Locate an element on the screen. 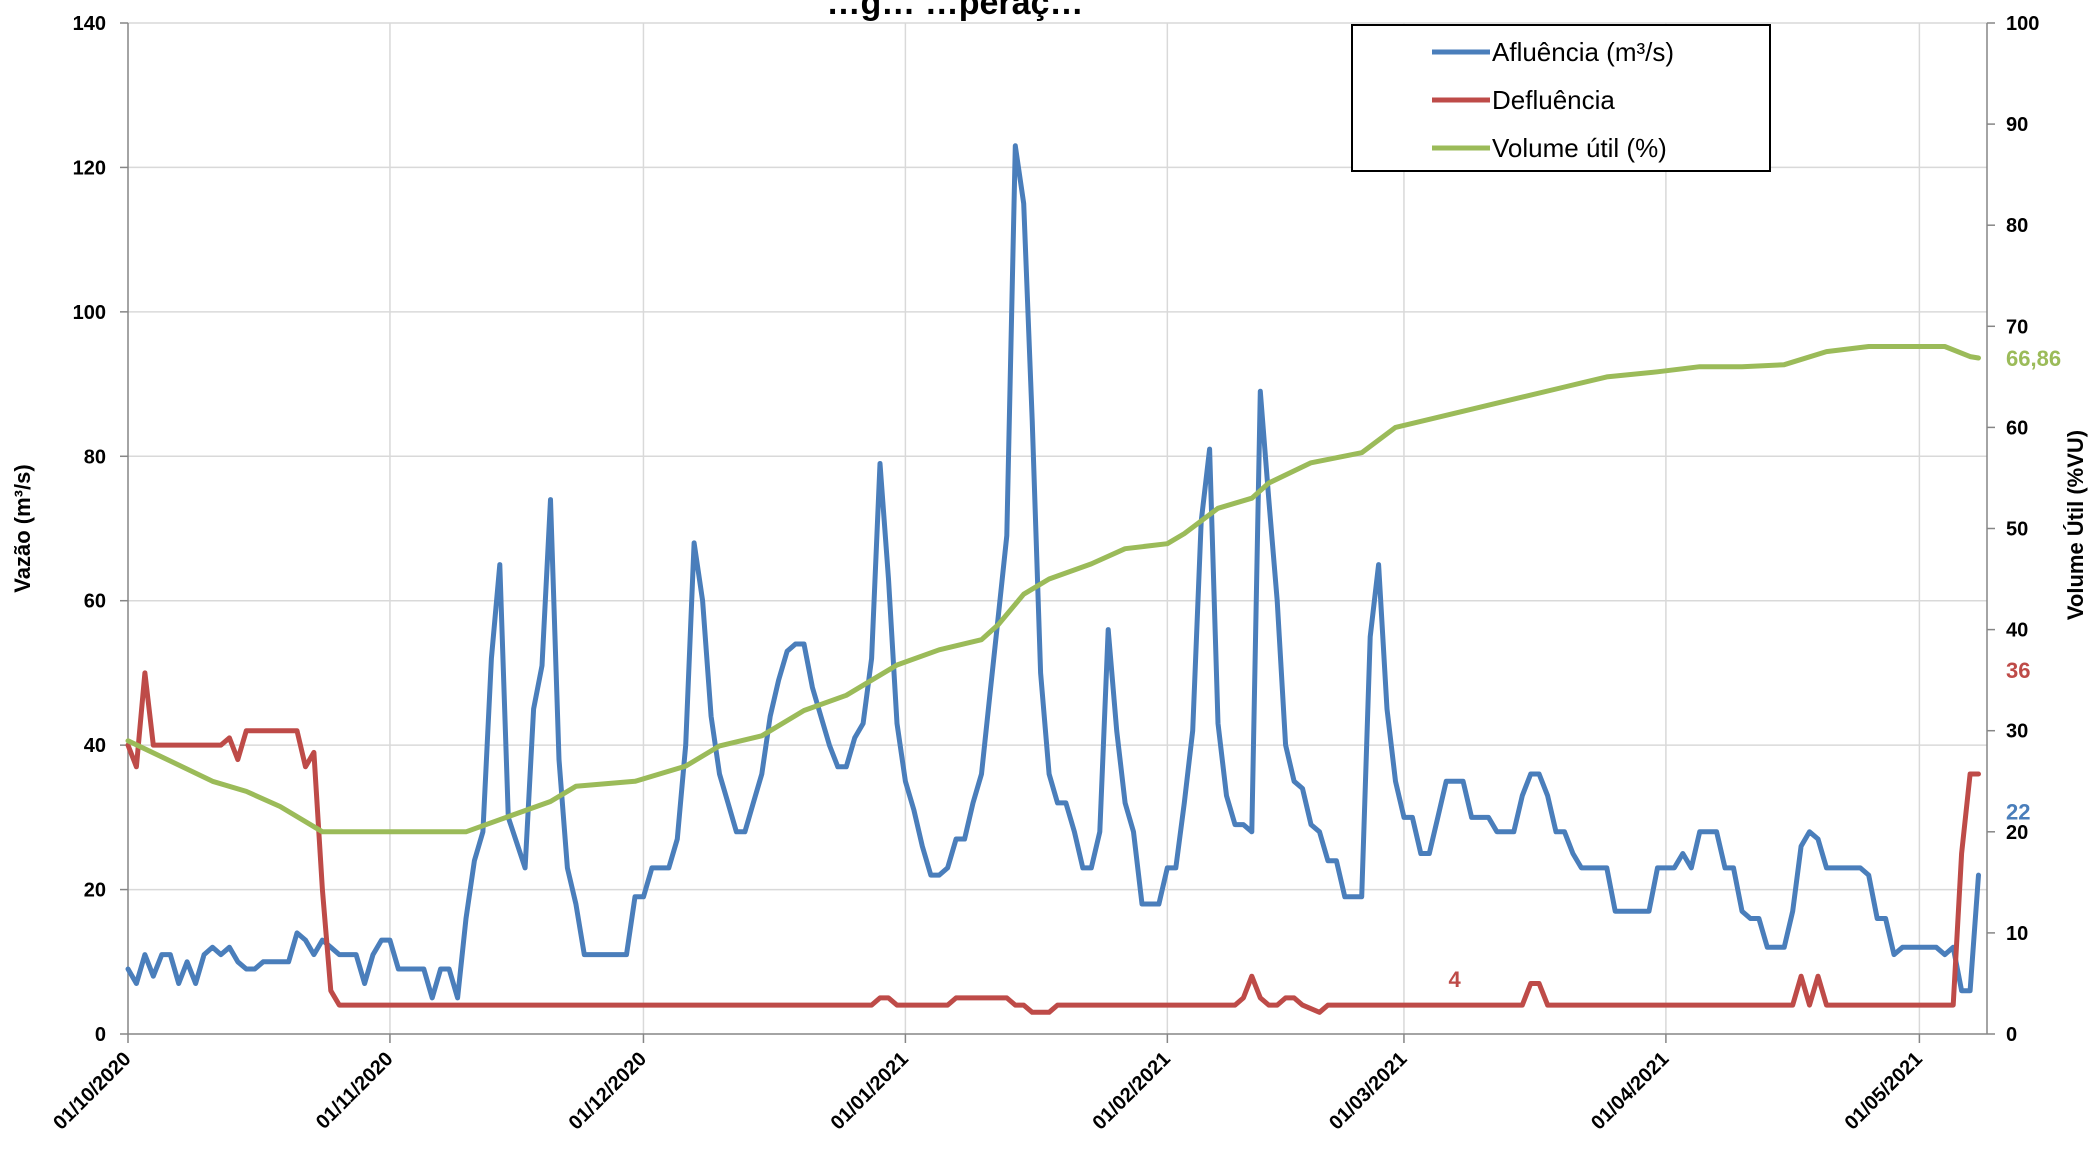 This screenshot has width=2099, height=1171. value-label: 66,86 is located at coordinates (2033, 358).